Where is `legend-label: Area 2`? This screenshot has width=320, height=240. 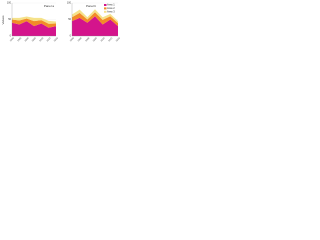
legend-label: Area 2 is located at coordinates (111, 8).